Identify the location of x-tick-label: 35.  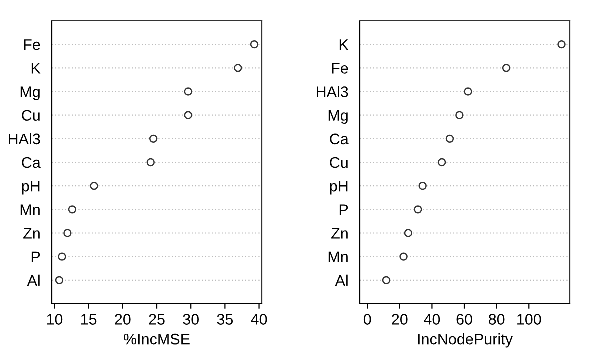
(225, 319).